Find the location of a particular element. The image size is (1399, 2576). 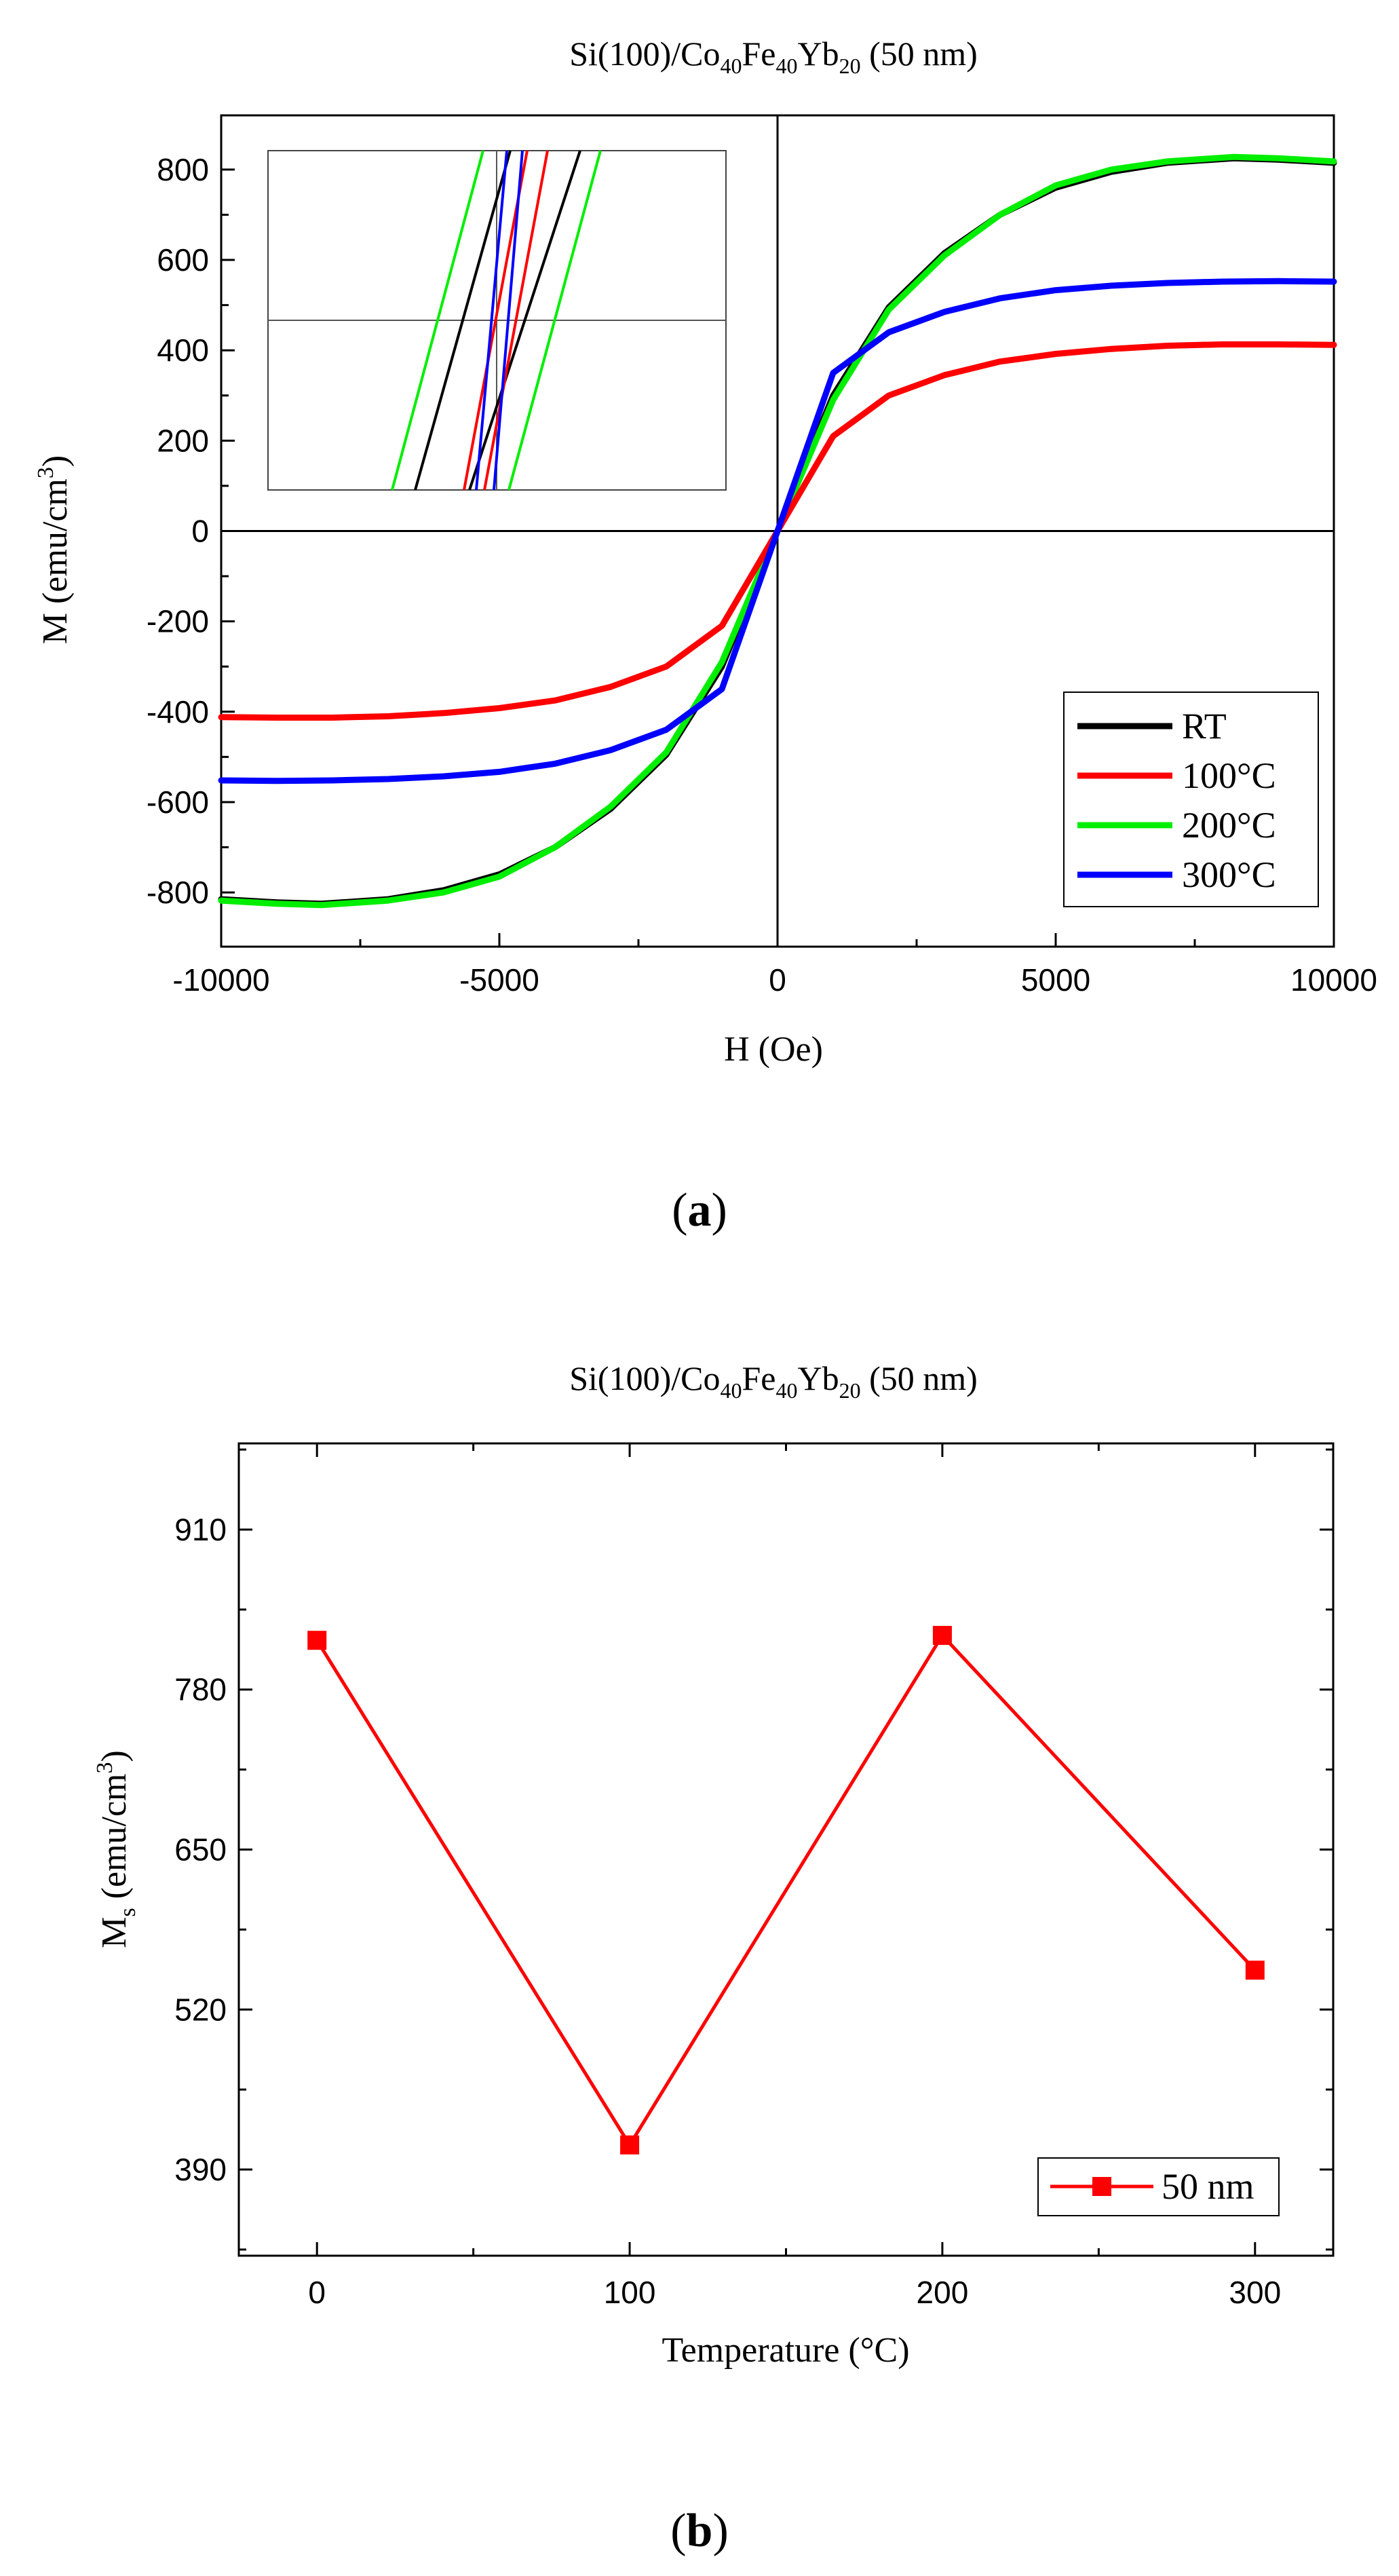

chart-b-title: Si(100)/Co40Fe40Yb20 (50 nm) is located at coordinates (773, 1381).